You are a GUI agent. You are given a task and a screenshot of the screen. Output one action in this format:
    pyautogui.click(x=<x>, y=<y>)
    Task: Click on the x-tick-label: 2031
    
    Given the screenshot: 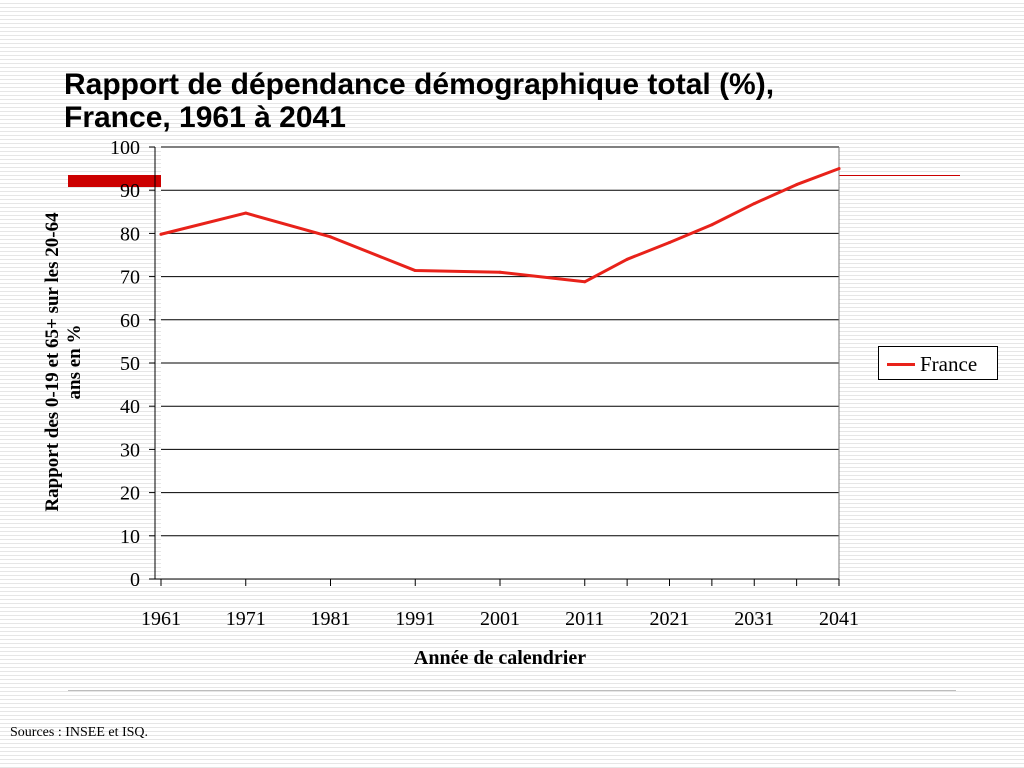 What is the action you would take?
    pyautogui.click(x=754, y=619)
    